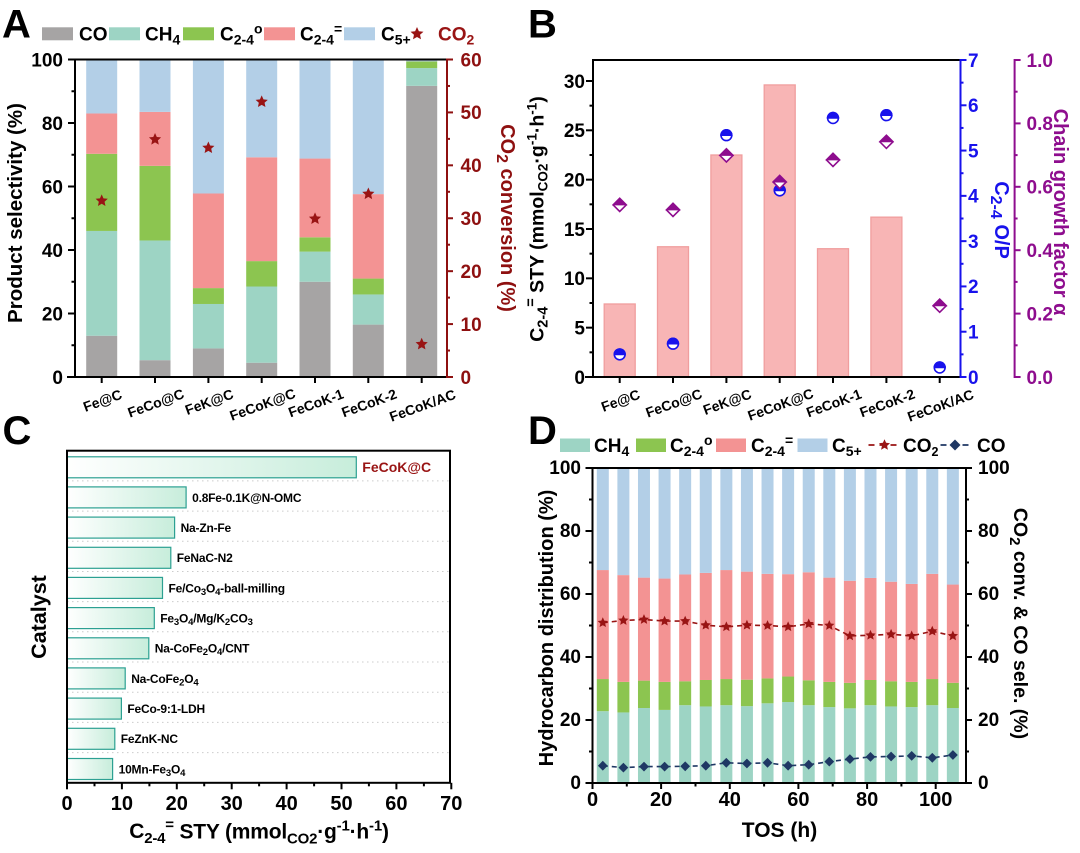  What do you see at coordinates (1060, 212) in the screenshot?
I see `svg-text: Chain growth factor α` at bounding box center [1060, 212].